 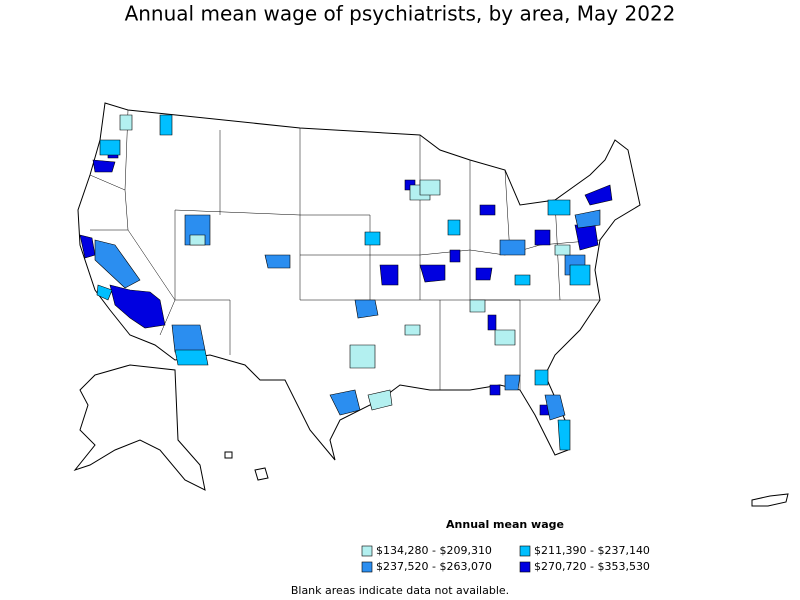 I want to click on map-note: Blank areas indicate data not available., so click(x=400, y=590).